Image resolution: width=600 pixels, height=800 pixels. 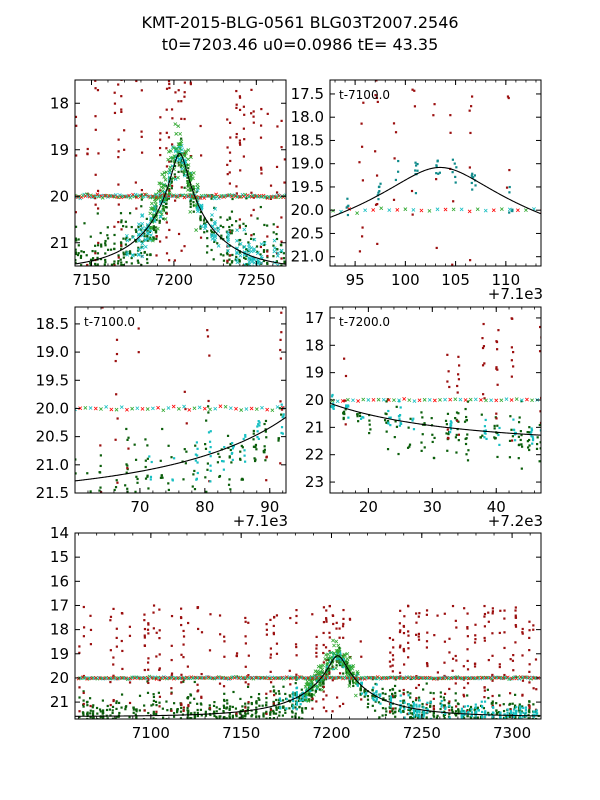 I want to click on panel-top-left-plot-area, so click(x=180, y=180).